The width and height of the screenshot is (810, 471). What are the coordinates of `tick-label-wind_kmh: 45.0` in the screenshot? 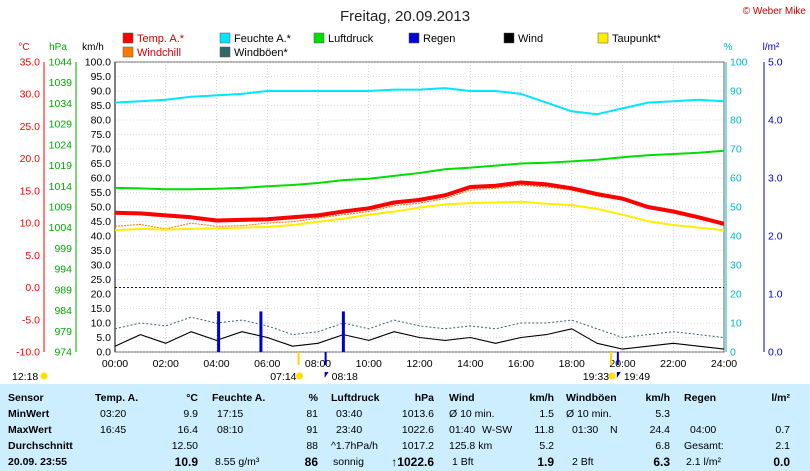 It's located at (101, 222).